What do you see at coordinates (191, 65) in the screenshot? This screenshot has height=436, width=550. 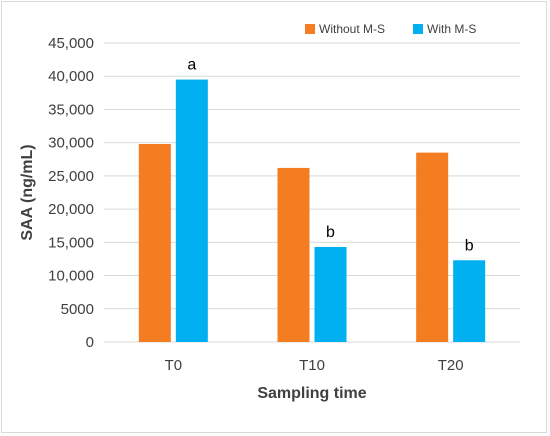 I see `bar-annotation: a` at bounding box center [191, 65].